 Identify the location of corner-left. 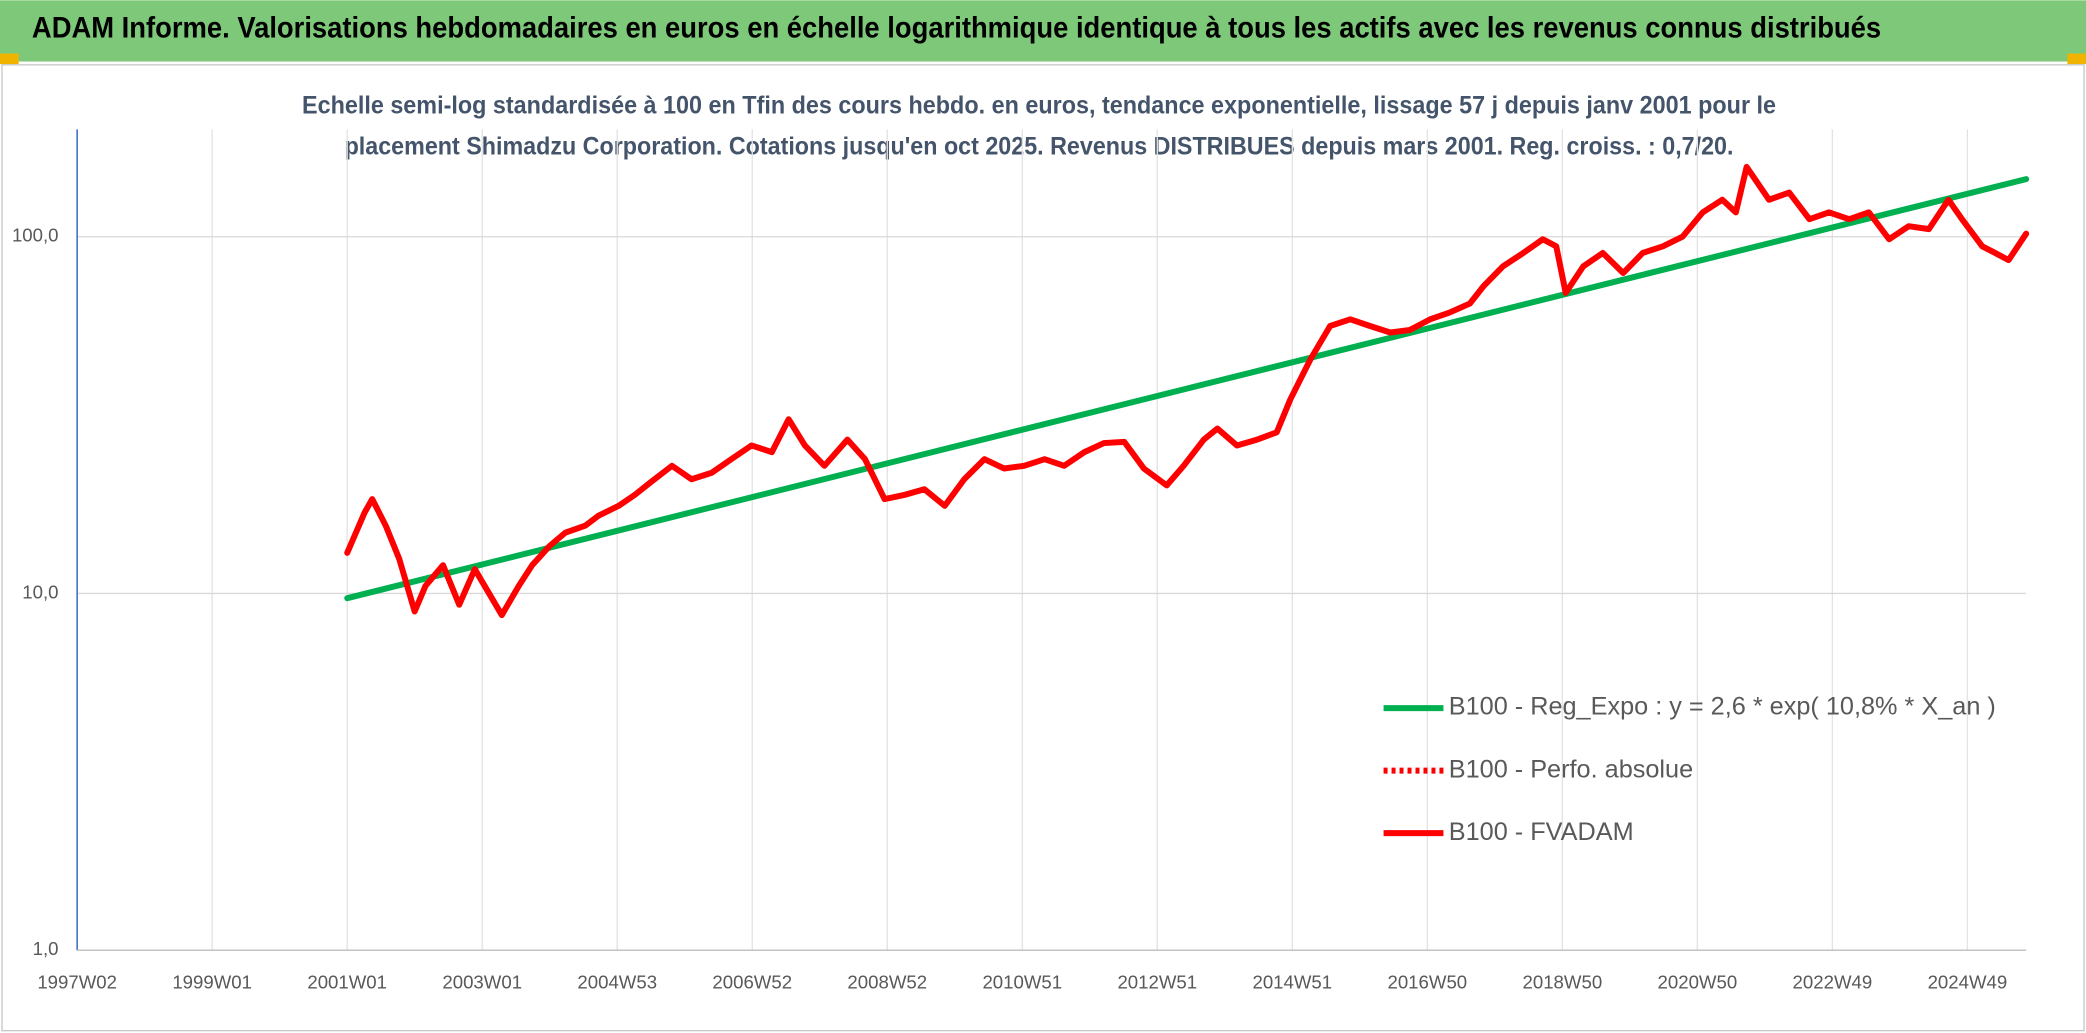
(9, 59).